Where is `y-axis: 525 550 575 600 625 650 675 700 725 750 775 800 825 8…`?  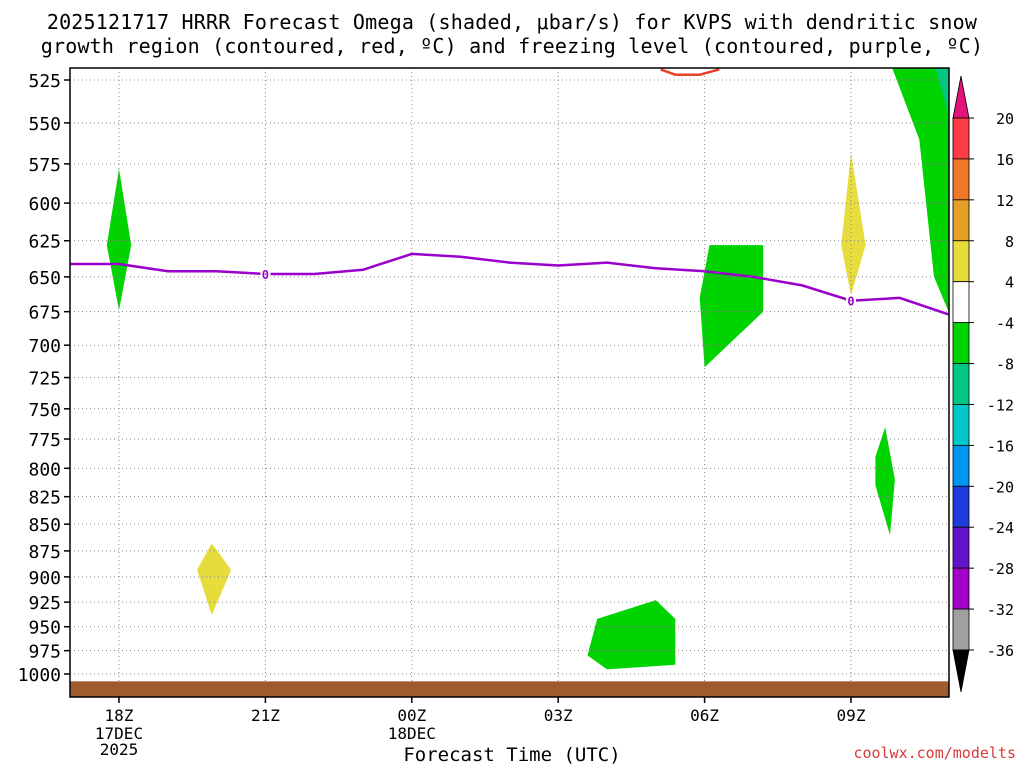
y-axis: 525 550 575 600 625 650 675 700 725 750 775 800 825 8… is located at coordinates (44, 378).